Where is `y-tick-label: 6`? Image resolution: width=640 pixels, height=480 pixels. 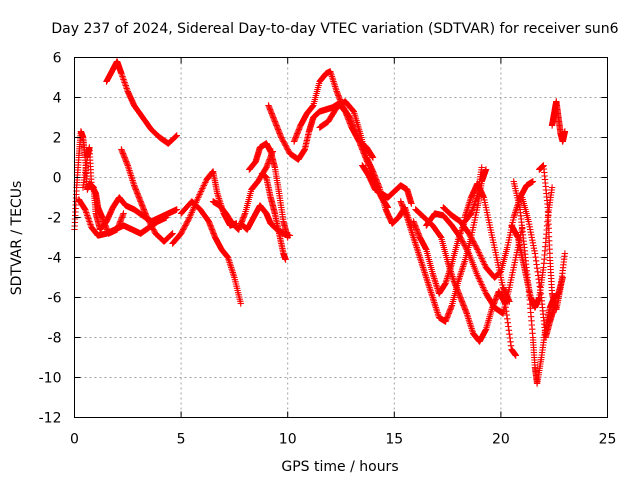
y-tick-label: 6 is located at coordinates (57, 59).